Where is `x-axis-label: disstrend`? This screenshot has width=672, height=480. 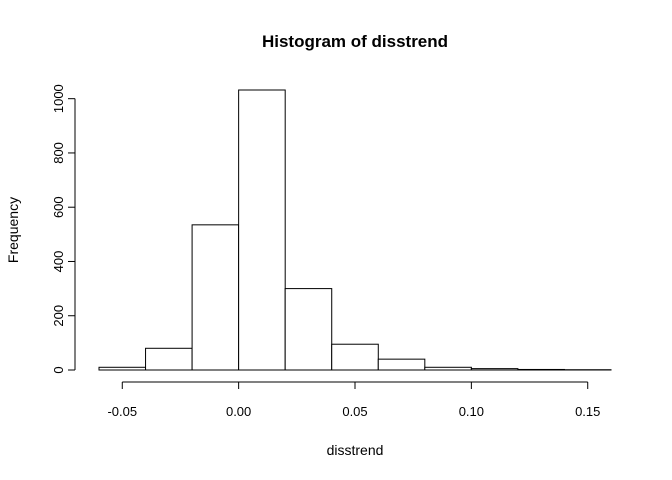
x-axis-label: disstrend is located at coordinates (355, 450).